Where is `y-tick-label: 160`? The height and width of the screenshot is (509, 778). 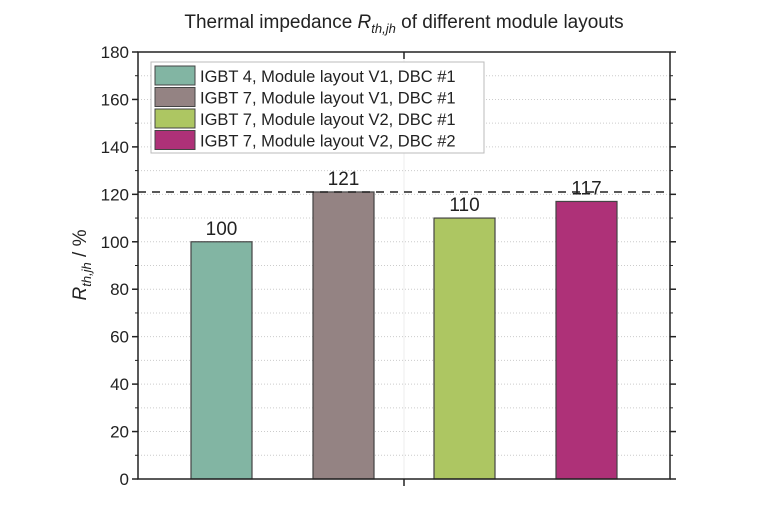
y-tick-label: 160 is located at coordinates (115, 99).